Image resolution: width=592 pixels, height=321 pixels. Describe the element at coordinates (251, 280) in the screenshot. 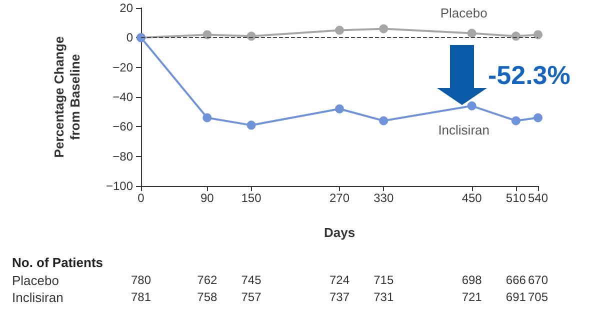

I see `text: 745` at that location.